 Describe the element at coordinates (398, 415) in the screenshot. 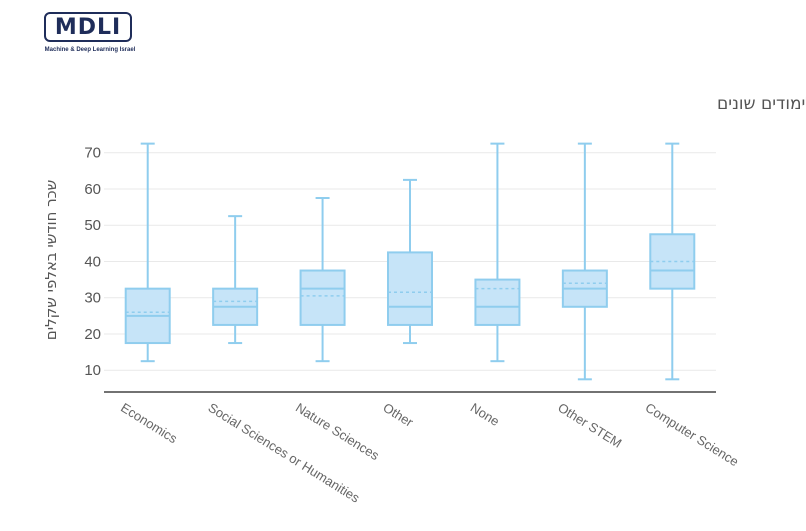

I see `category-label: Other` at that location.